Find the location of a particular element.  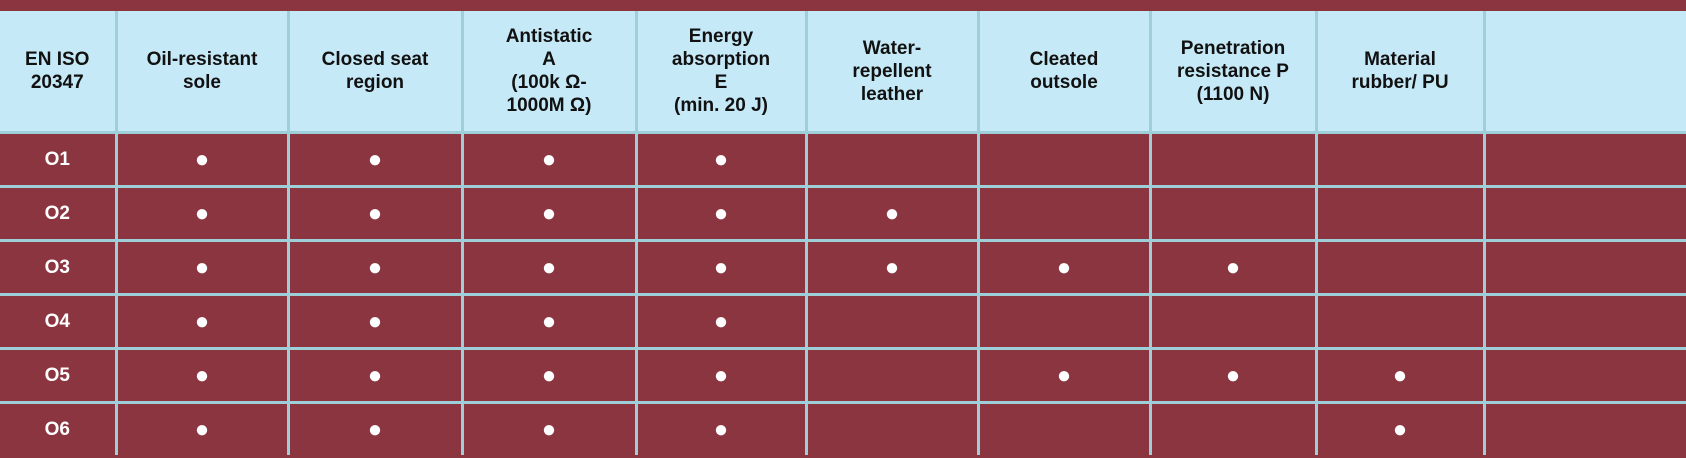

header-line: sole is located at coordinates (202, 82).